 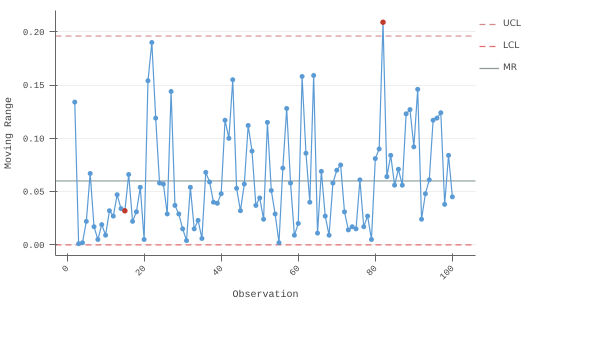 I want to click on y-tick-label: 0.00, so click(x=33, y=245).